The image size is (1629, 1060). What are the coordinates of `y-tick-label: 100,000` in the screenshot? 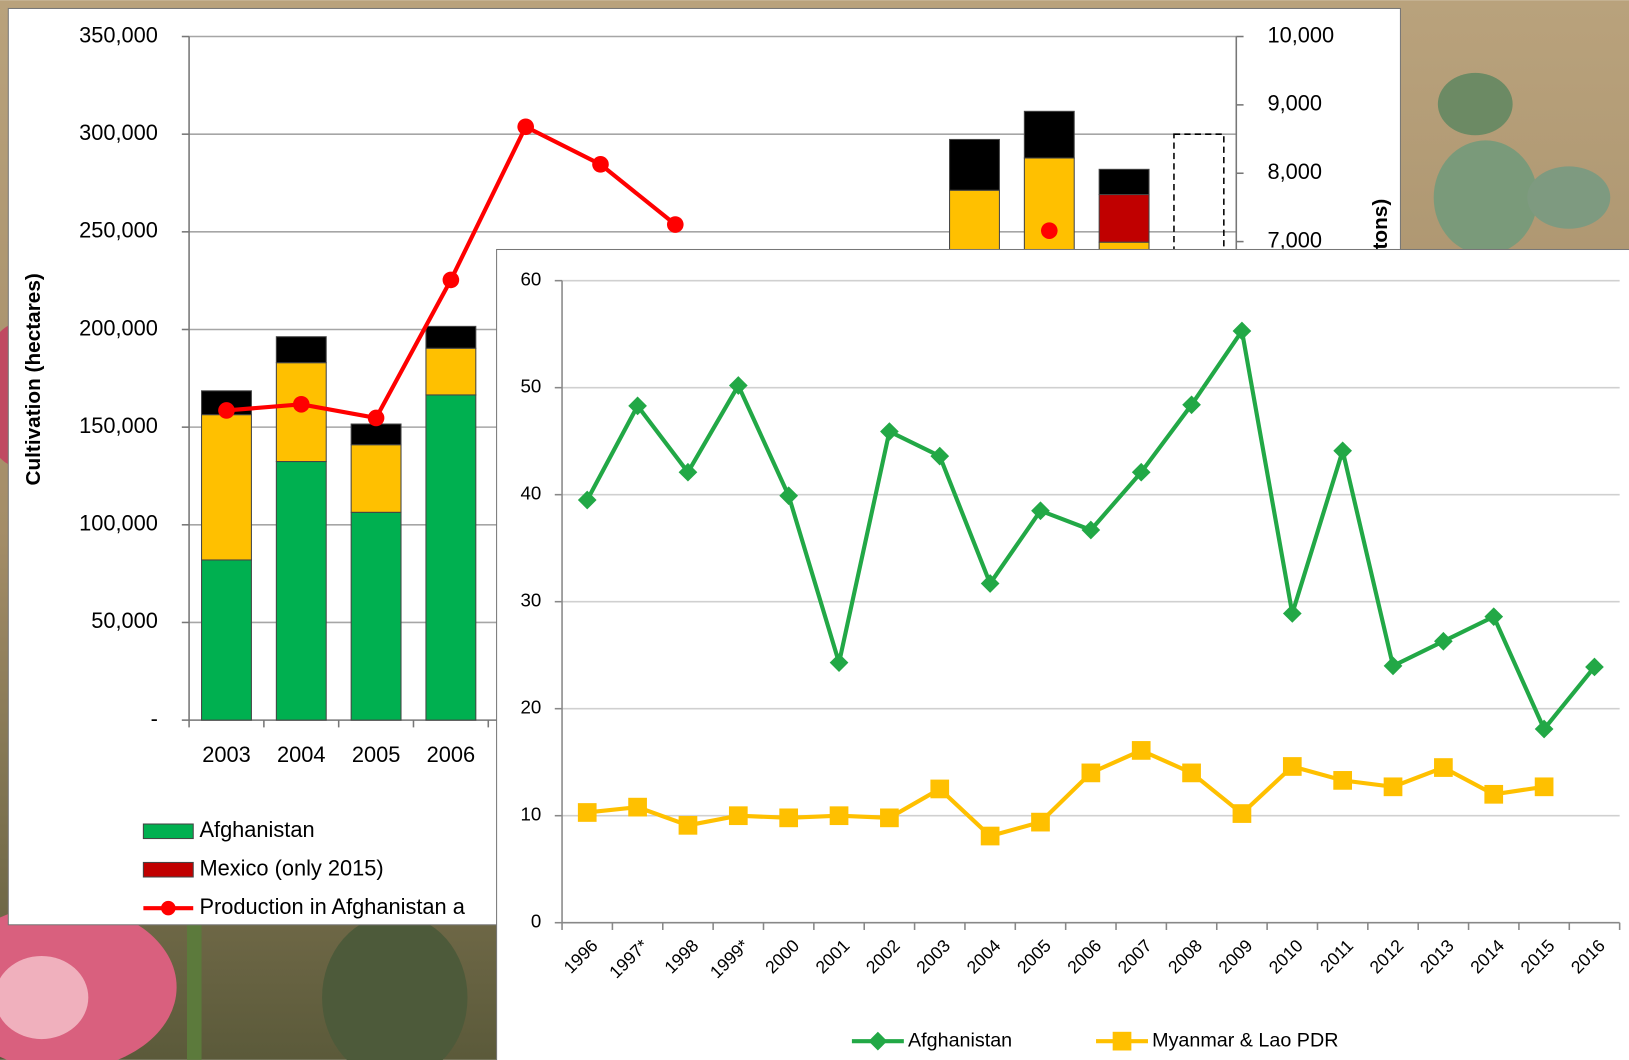 It's located at (118, 523).